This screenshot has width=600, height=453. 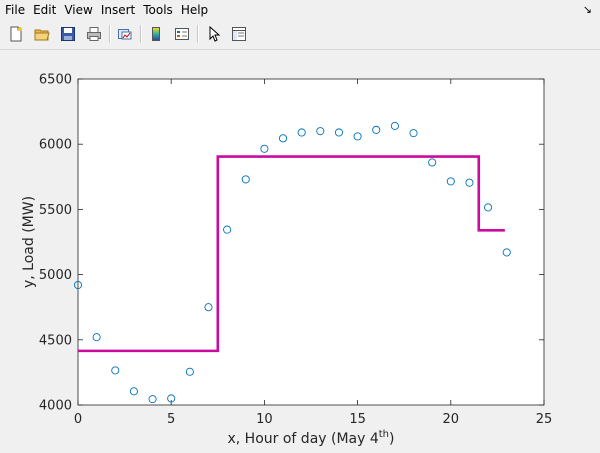 What do you see at coordinates (55, 210) in the screenshot?
I see `y-tick-label: 5500` at bounding box center [55, 210].